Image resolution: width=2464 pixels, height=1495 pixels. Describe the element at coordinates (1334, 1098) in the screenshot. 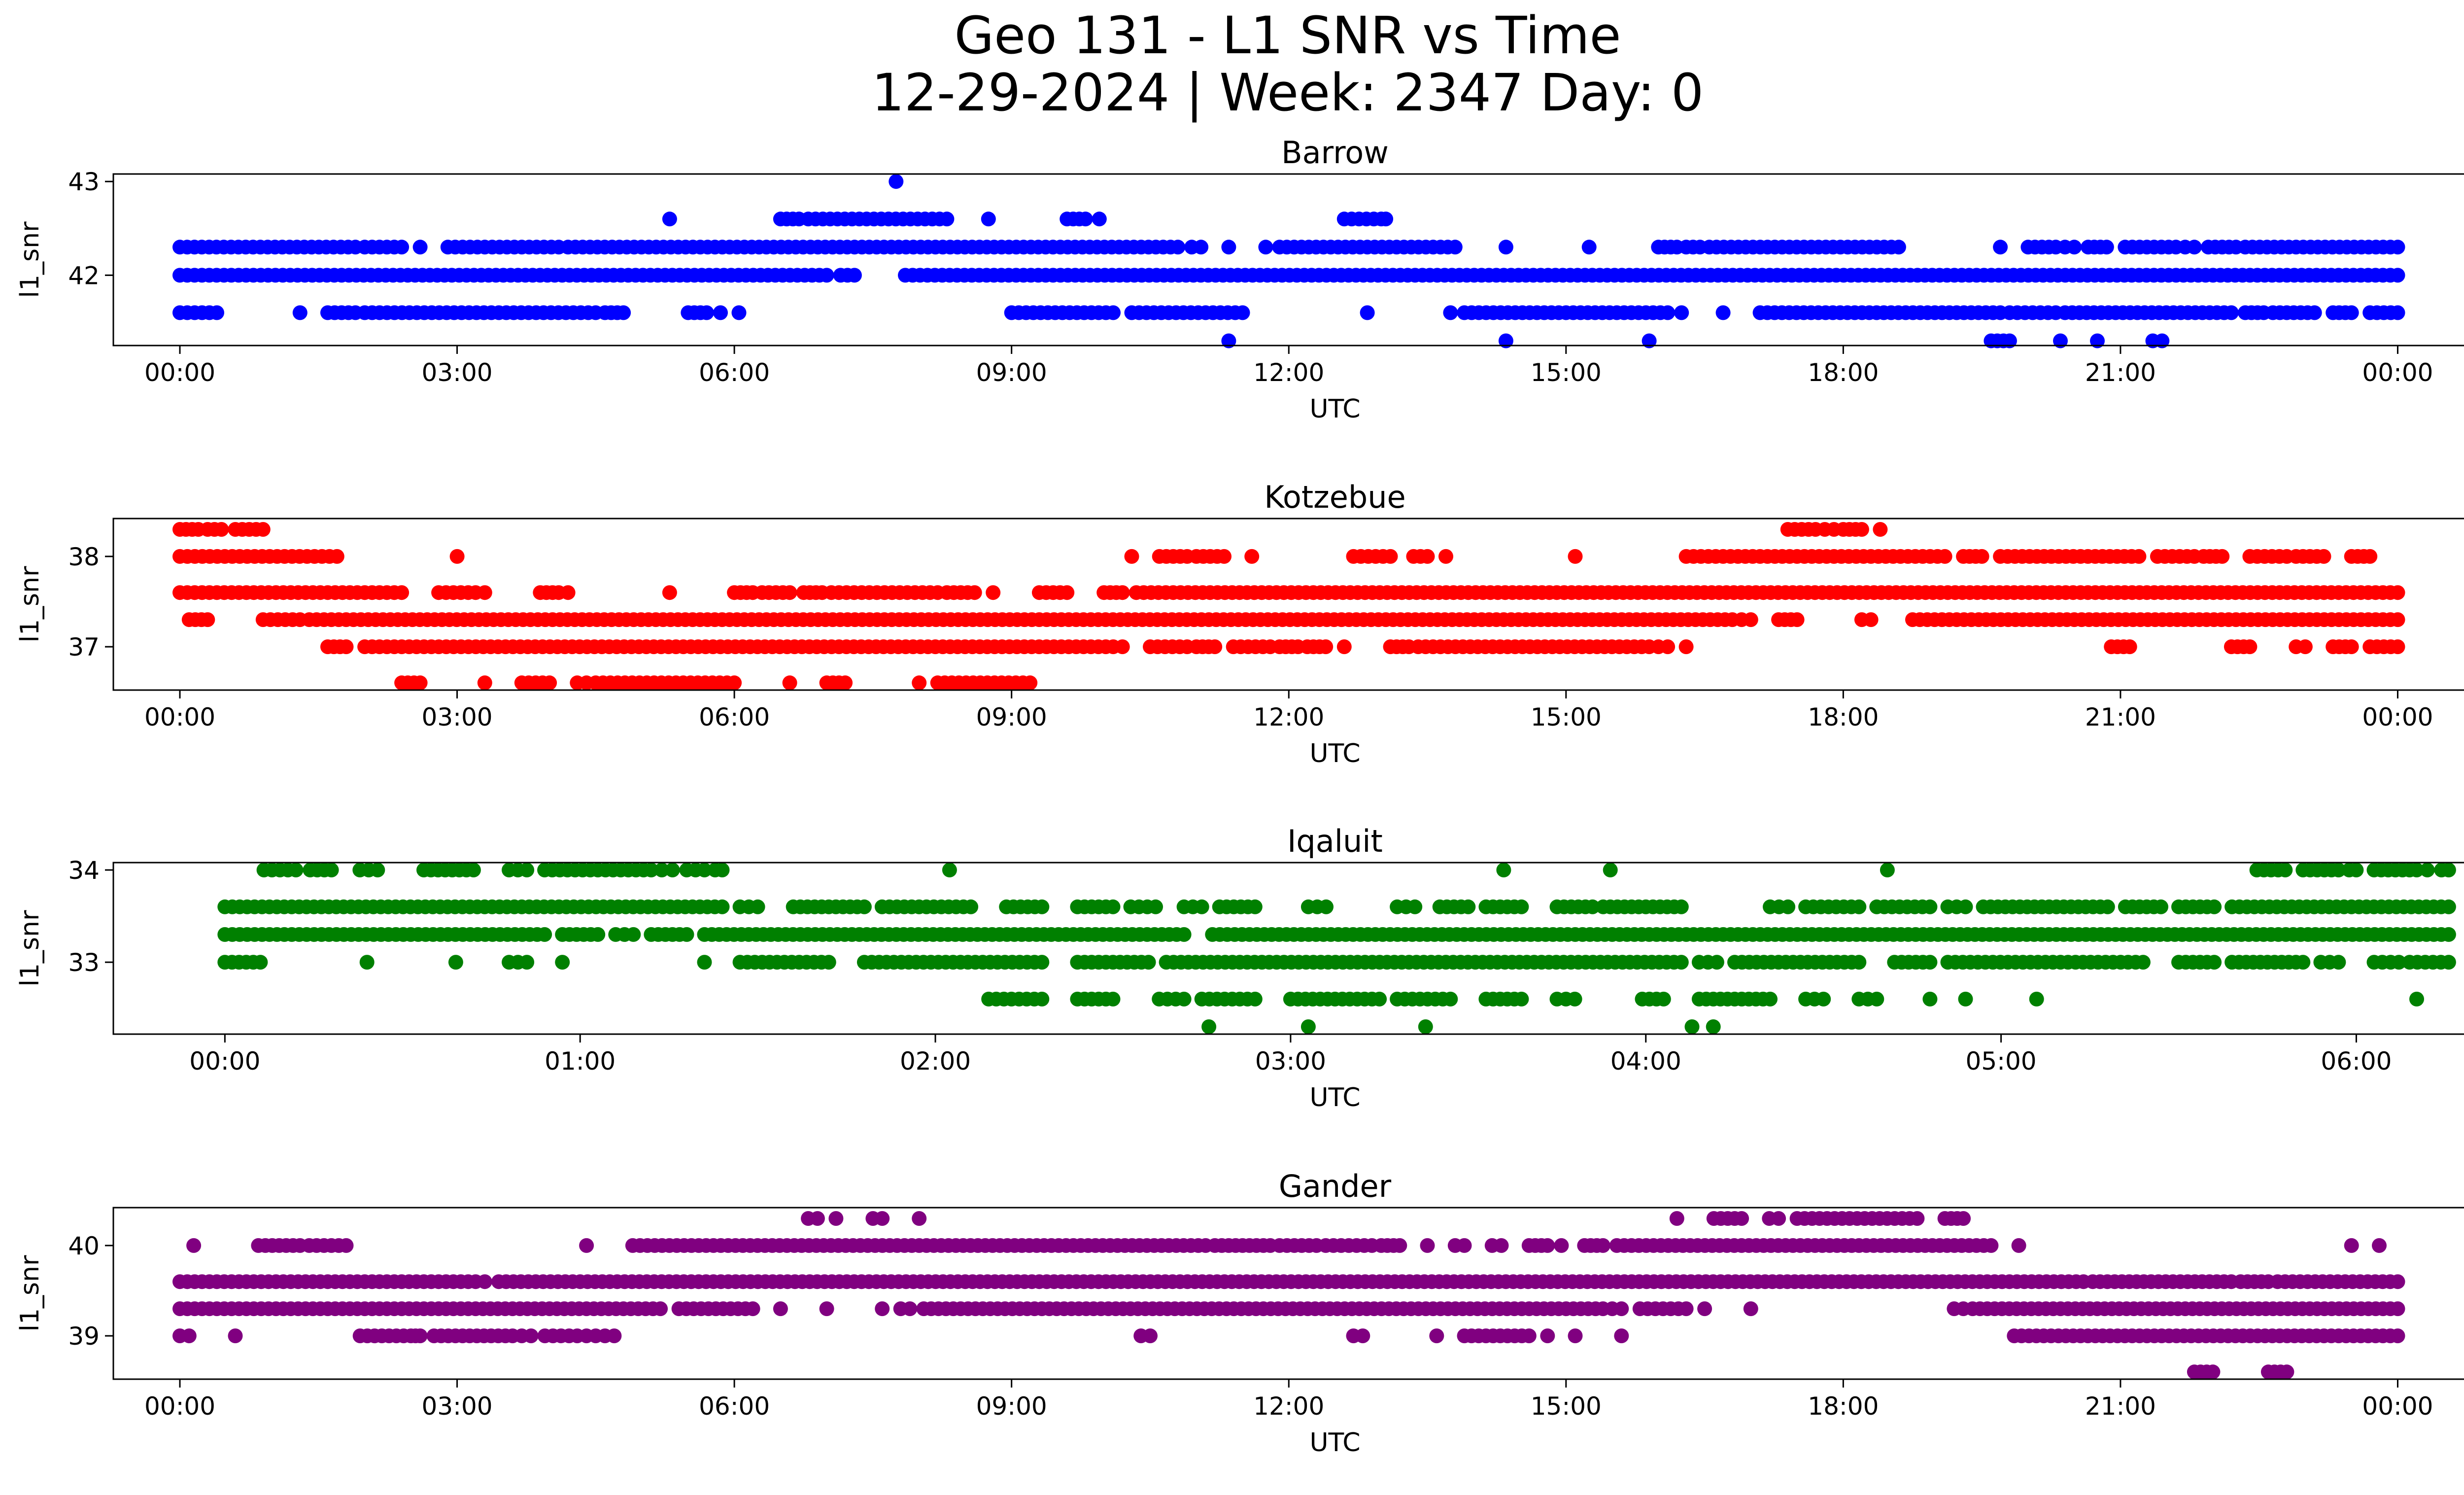

I see `x-axis-label: UTC` at that location.